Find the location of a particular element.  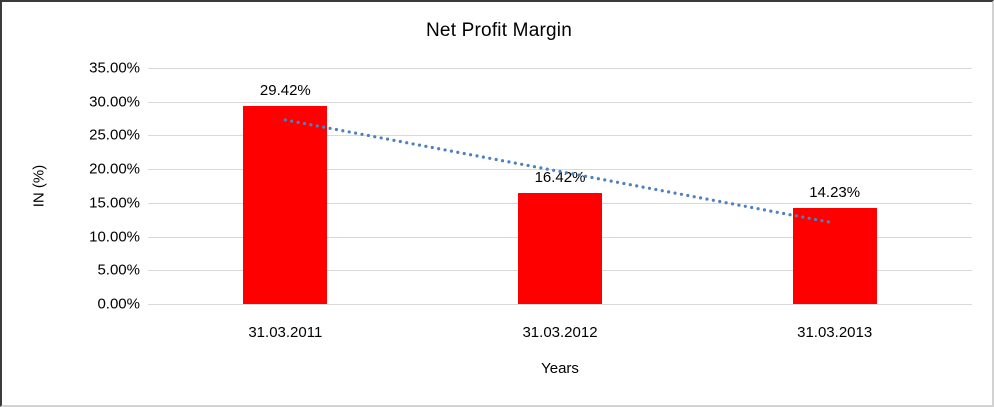

y-tick-label: 20.00% is located at coordinates (114, 169).